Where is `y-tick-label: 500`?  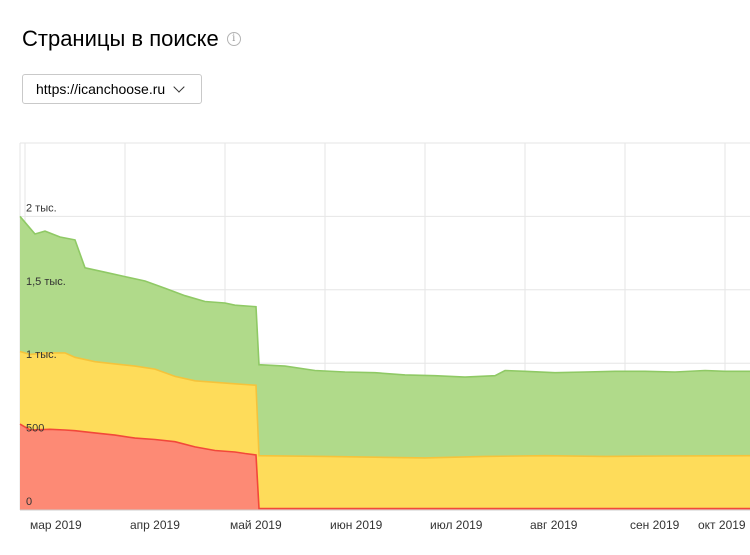
y-tick-label: 500 is located at coordinates (35, 429).